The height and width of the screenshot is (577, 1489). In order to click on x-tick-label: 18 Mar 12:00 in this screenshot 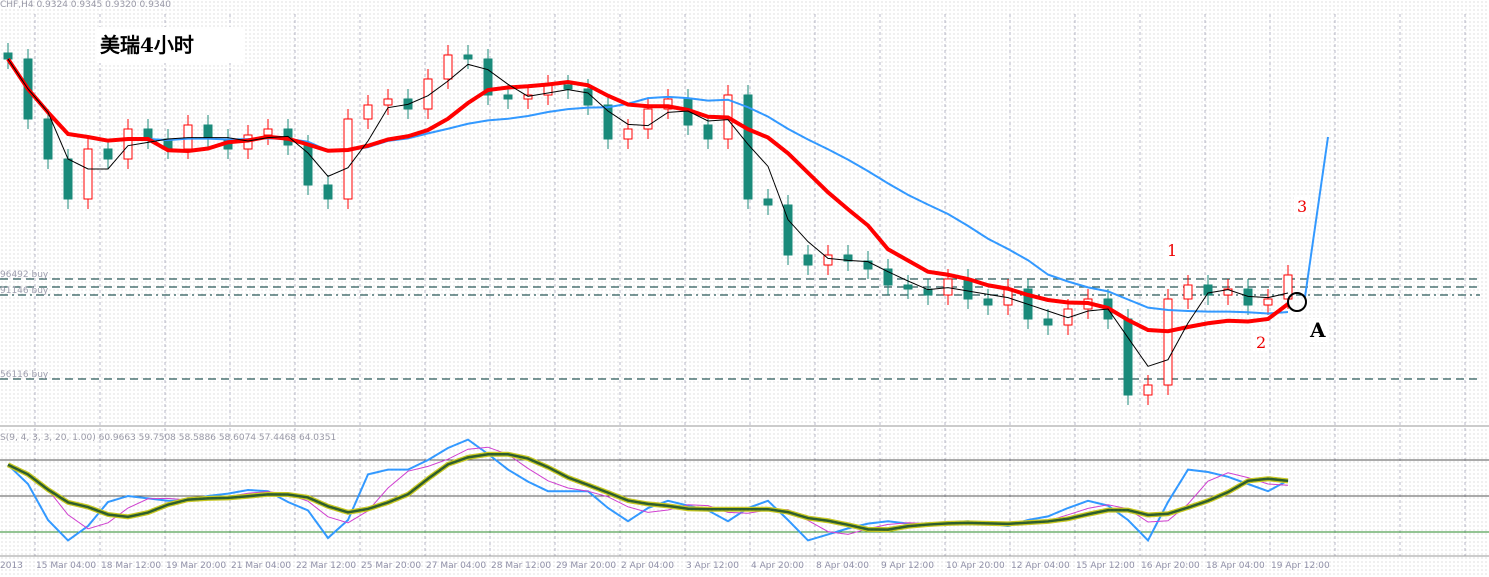, I will do `click(131, 566)`.